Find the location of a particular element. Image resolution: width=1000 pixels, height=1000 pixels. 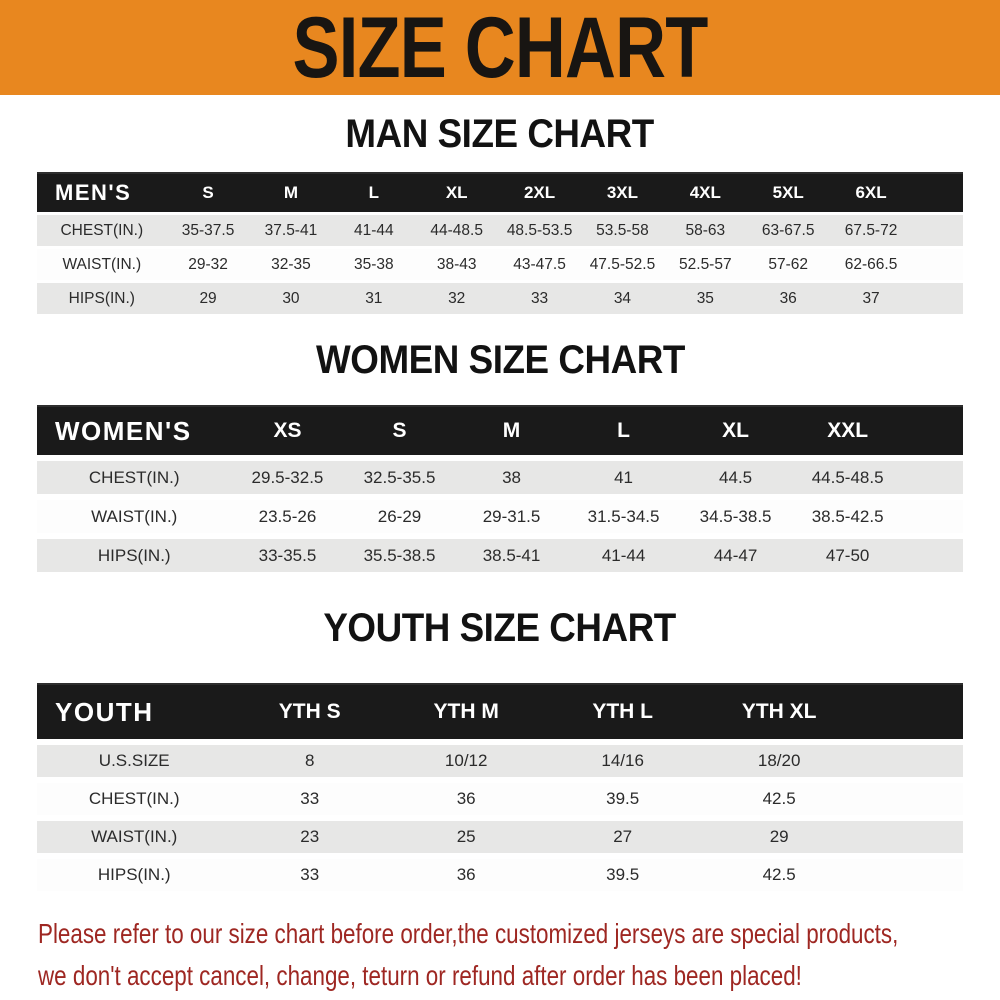

size-column-header: 6XL is located at coordinates (871, 192).